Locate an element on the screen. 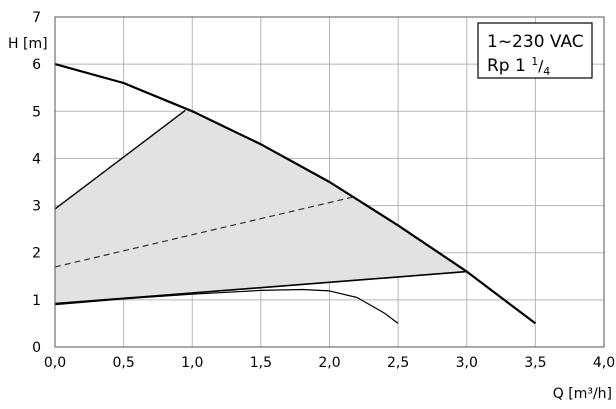  x-tick-label: 4,0 is located at coordinates (604, 363).